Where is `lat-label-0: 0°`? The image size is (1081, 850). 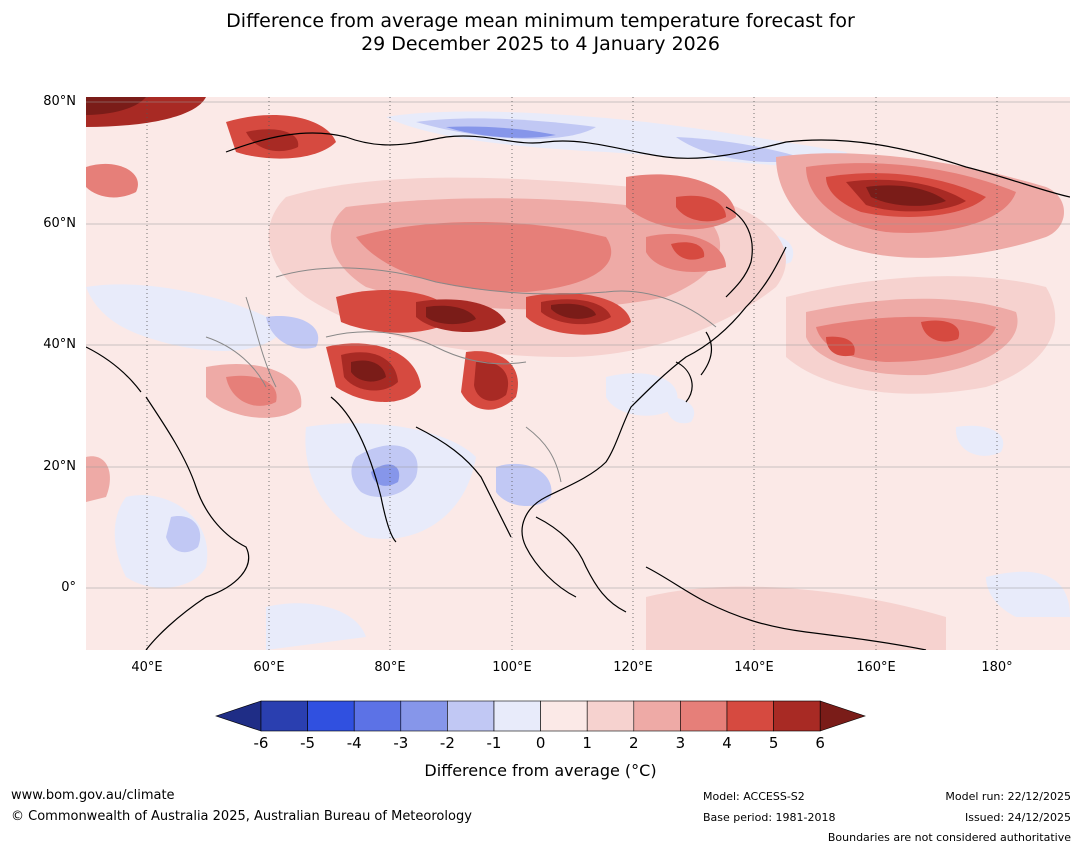
lat-label-0: 0° is located at coordinates (68, 587).